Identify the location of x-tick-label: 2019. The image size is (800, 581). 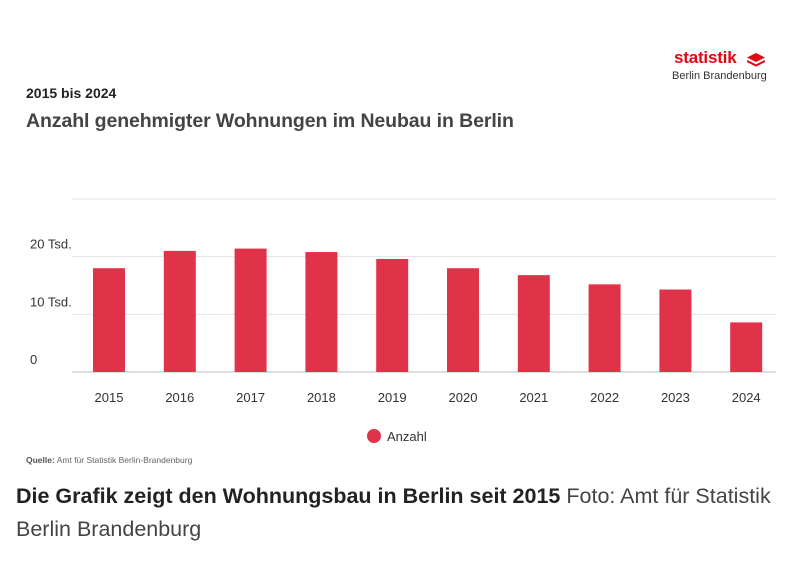
(392, 397).